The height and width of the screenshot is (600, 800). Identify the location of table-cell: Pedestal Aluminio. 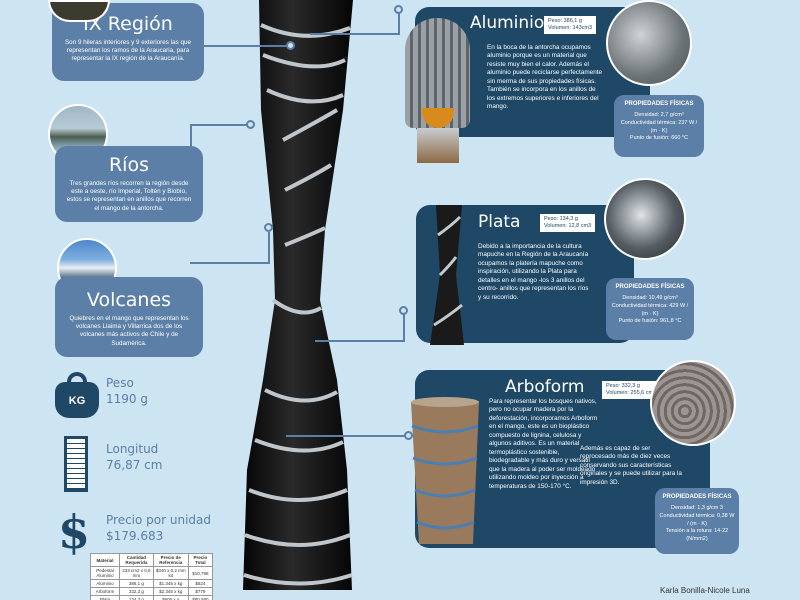
(105, 573).